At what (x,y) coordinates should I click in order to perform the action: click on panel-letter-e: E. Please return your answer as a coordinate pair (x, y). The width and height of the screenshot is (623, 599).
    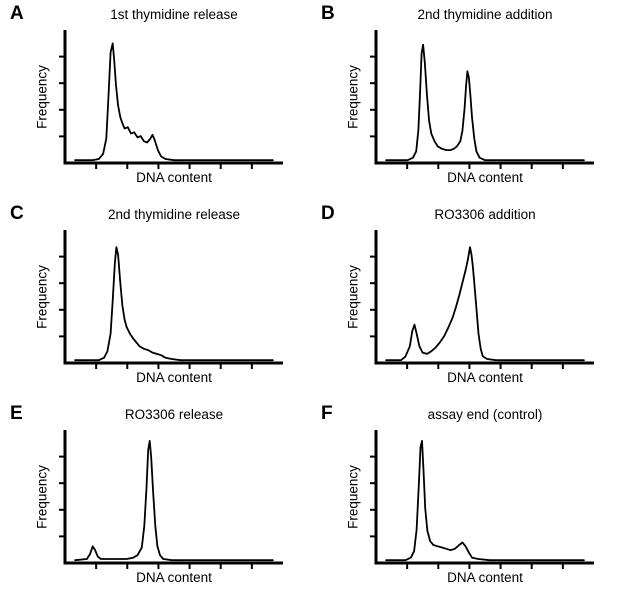
    Looking at the image, I should click on (16, 413).